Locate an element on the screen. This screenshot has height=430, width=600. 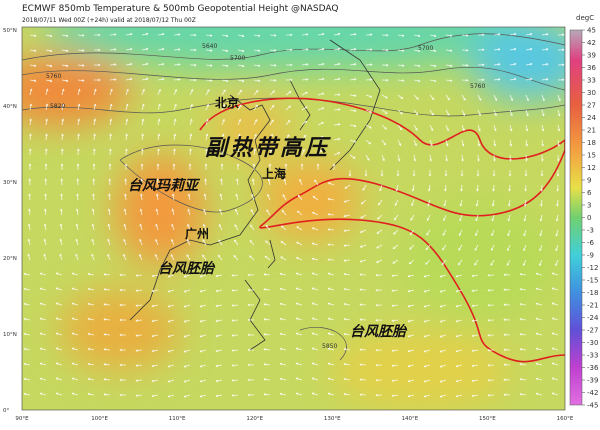
longitude-label: 140°E is located at coordinates (409, 419).